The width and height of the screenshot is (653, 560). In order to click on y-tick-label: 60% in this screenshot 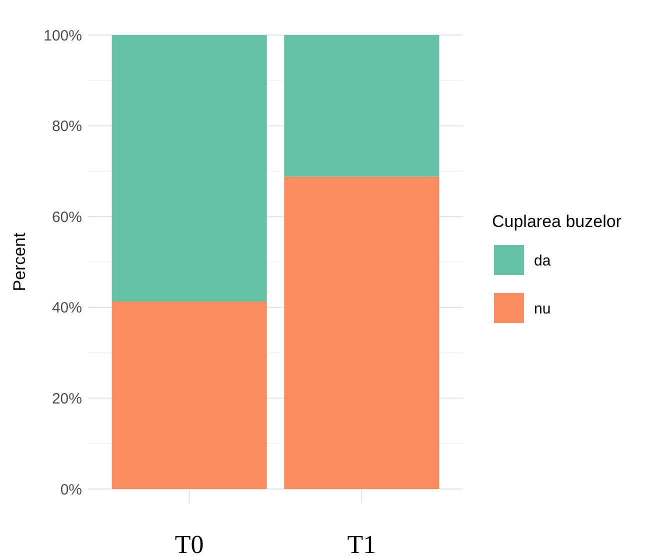, I will do `click(67, 217)`.